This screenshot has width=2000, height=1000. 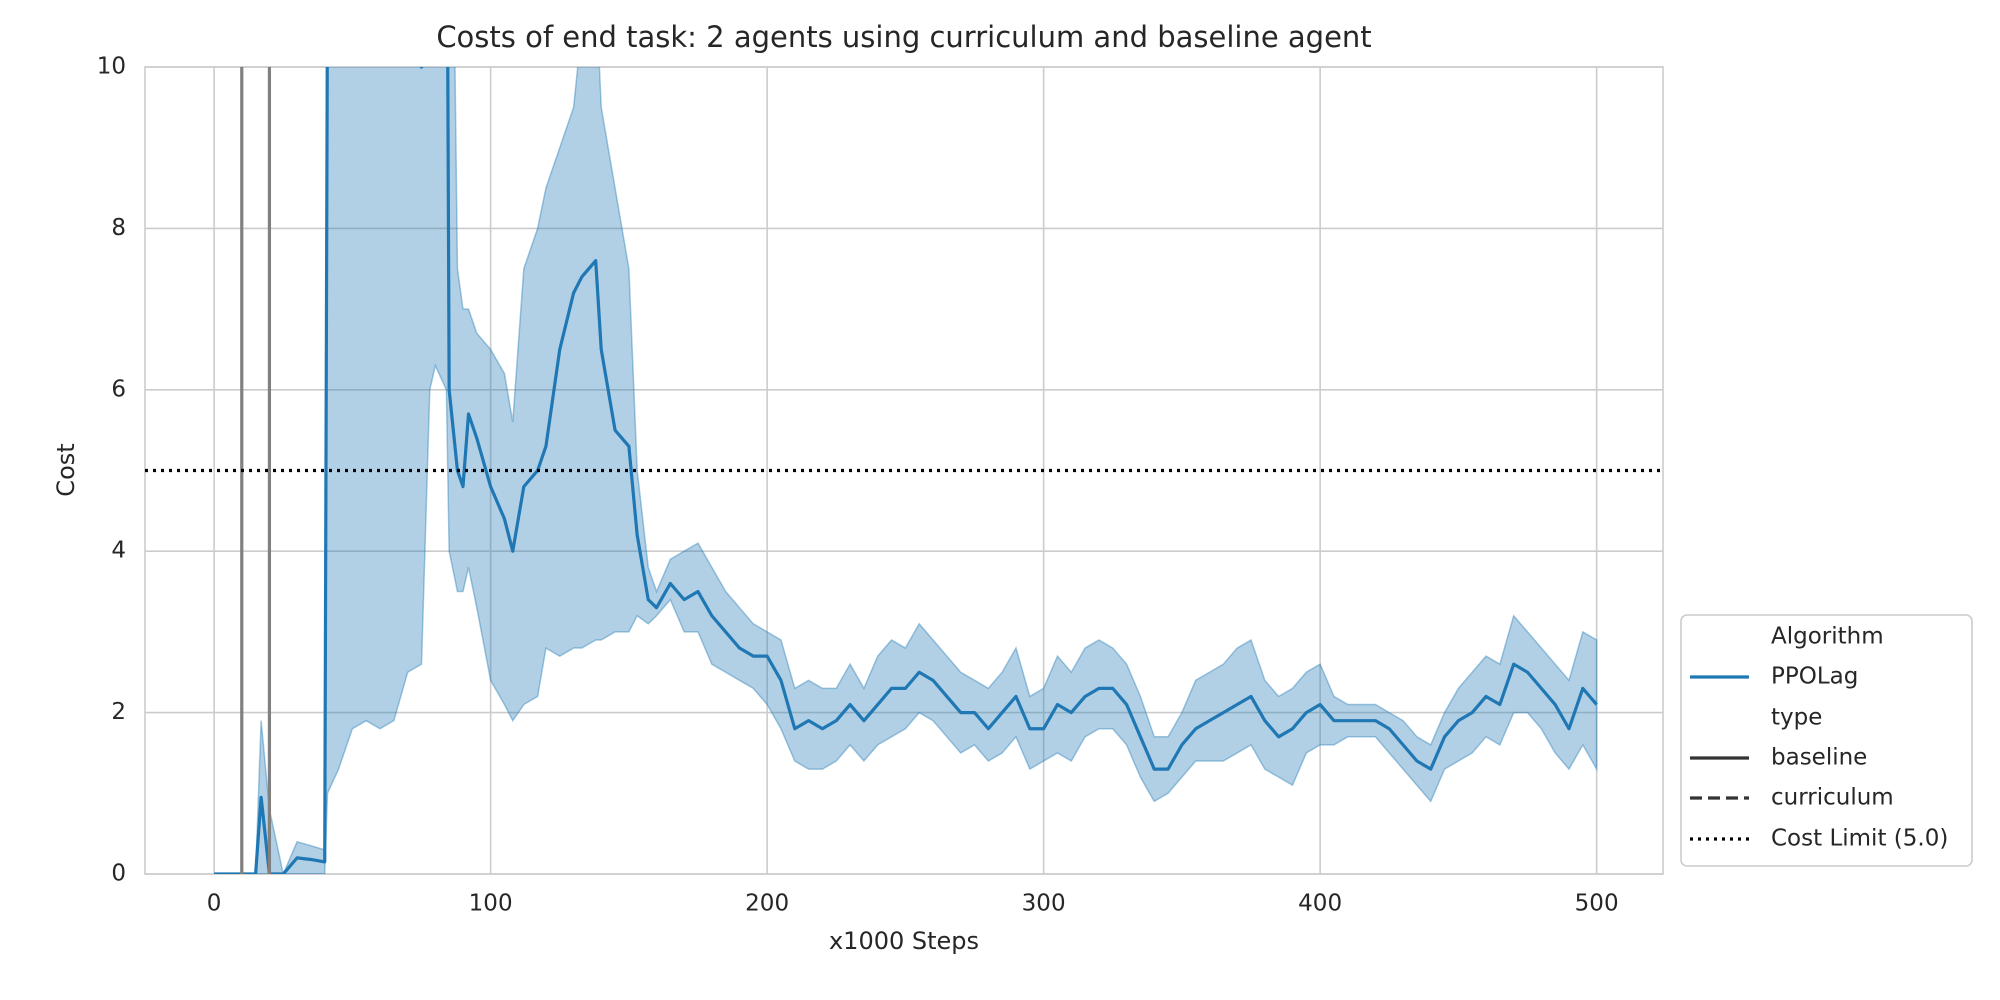 What do you see at coordinates (1827, 637) in the screenshot?
I see `legend-label: Algorithm` at bounding box center [1827, 637].